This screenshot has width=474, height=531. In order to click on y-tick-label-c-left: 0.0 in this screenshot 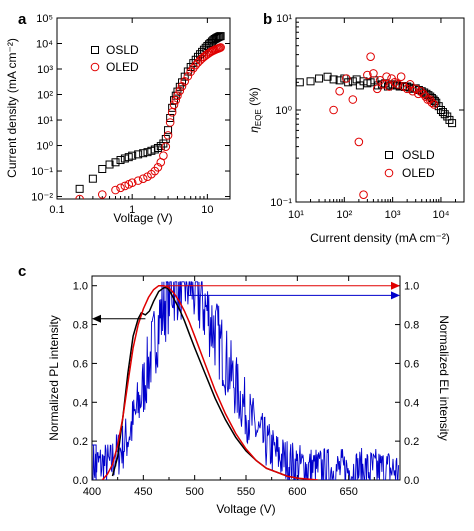, I will do `click(80, 481)`.